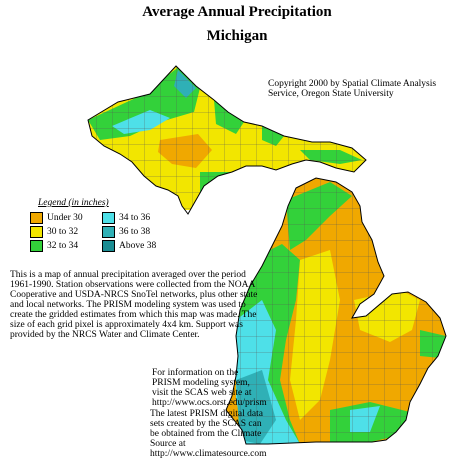  Describe the element at coordinates (54, 246) in the screenshot. I see `legend-item-32-34: 32 to 34` at that location.